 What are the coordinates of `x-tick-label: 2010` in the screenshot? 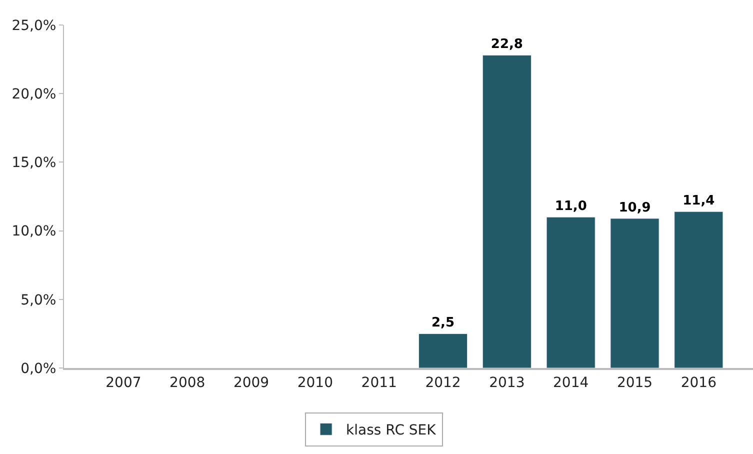 It's located at (315, 382).